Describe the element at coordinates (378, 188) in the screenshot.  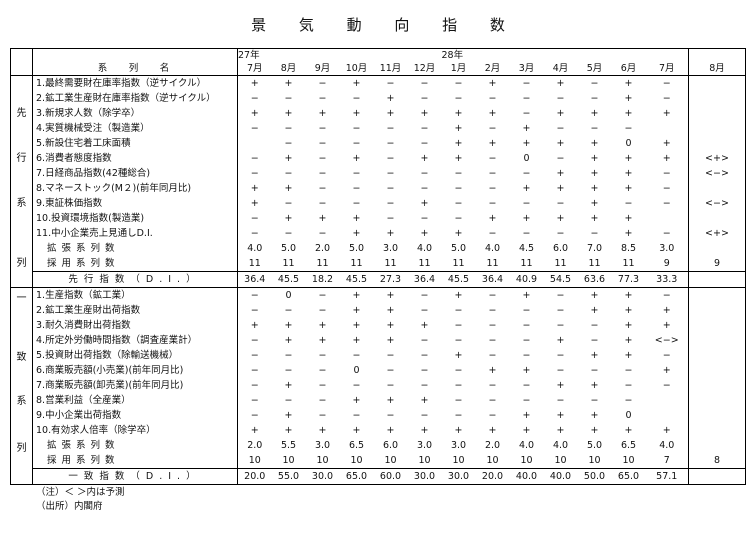
I see `leading-series-row: 8.マネーストック(M２)(前年同月比) + + − − − − − − + + + + −` at that location.